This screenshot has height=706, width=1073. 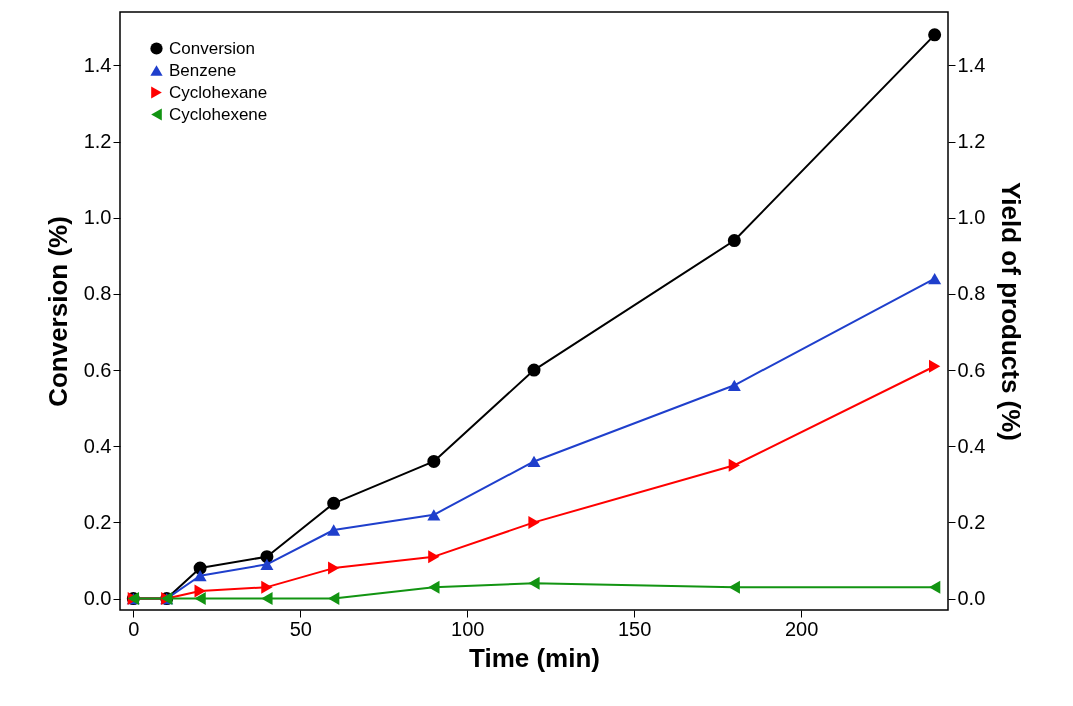 I want to click on x-tick-label: 150, so click(x=634, y=628).